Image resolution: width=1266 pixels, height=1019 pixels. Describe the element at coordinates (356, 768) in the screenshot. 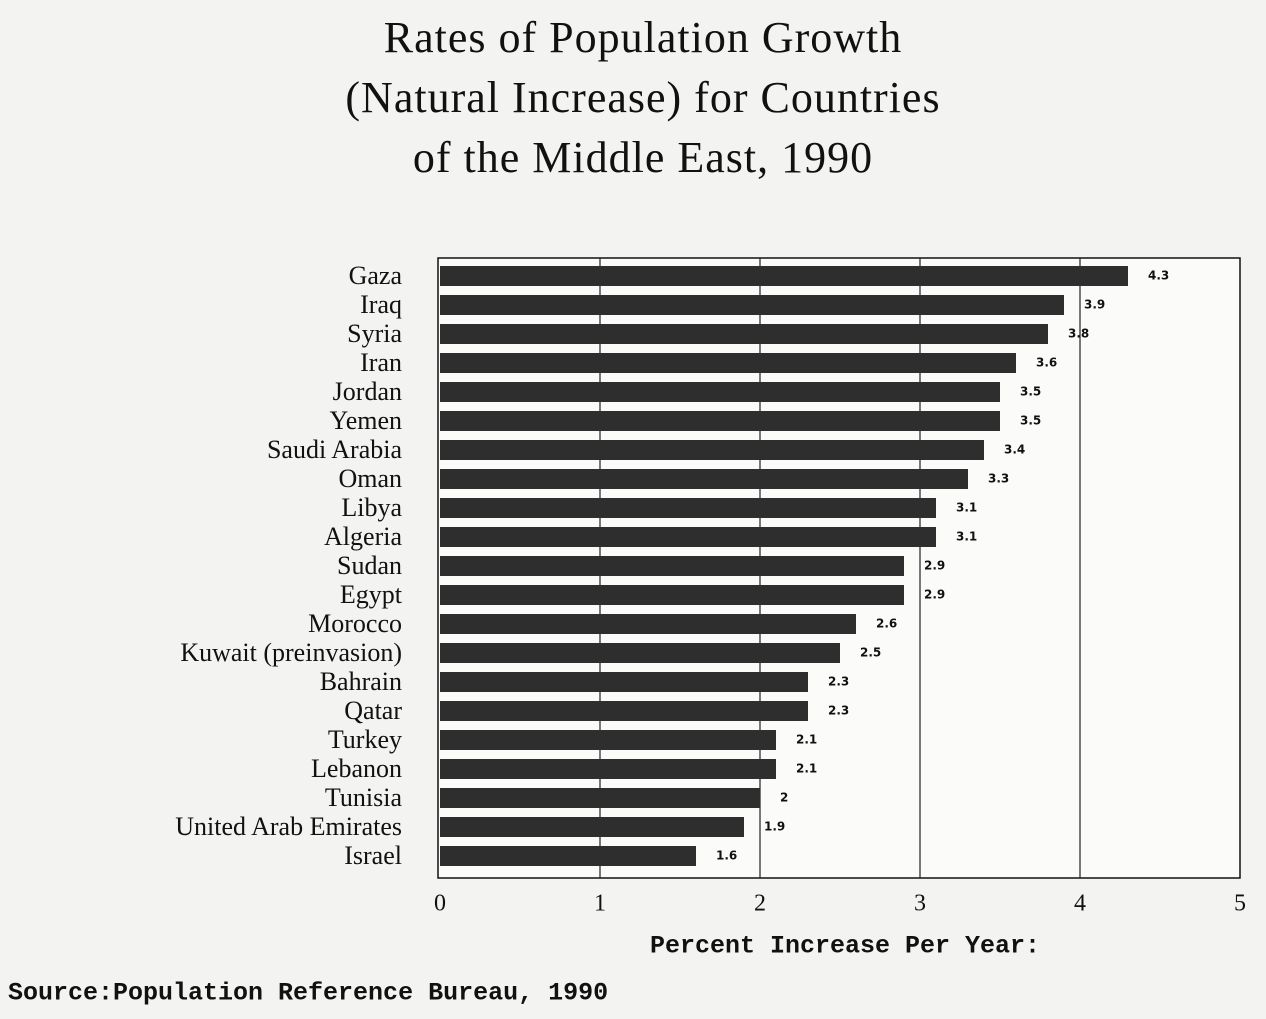

I see `y-tick-label: Lebanon` at that location.